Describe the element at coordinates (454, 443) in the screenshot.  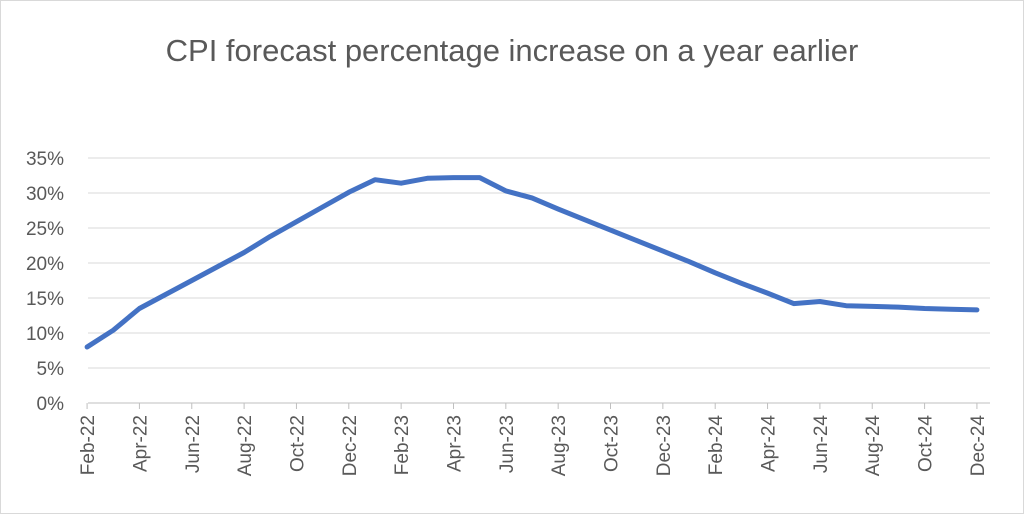
I see `x-tick-label: Apr-23` at that location.